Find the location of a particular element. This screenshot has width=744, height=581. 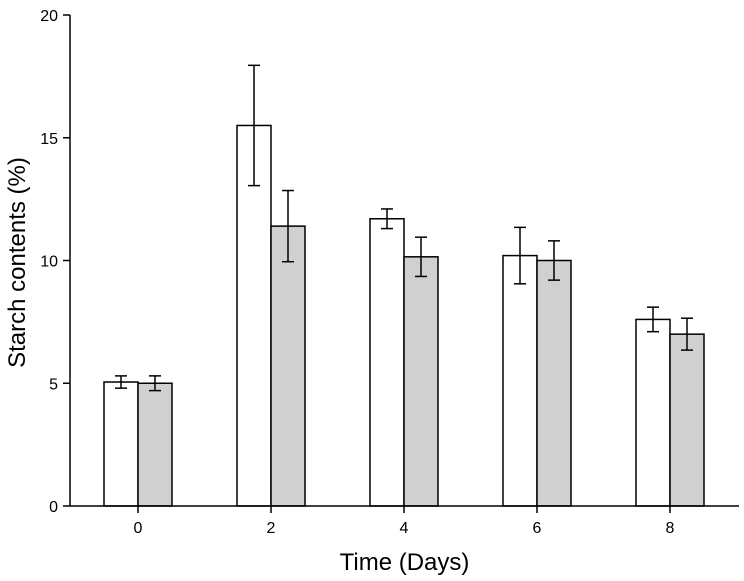

x-tick-label: 0 is located at coordinates (138, 528).